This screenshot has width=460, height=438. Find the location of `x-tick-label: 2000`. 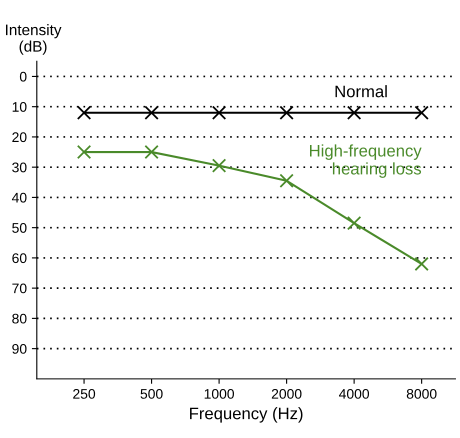

x-tick-label: 2000 is located at coordinates (287, 393).